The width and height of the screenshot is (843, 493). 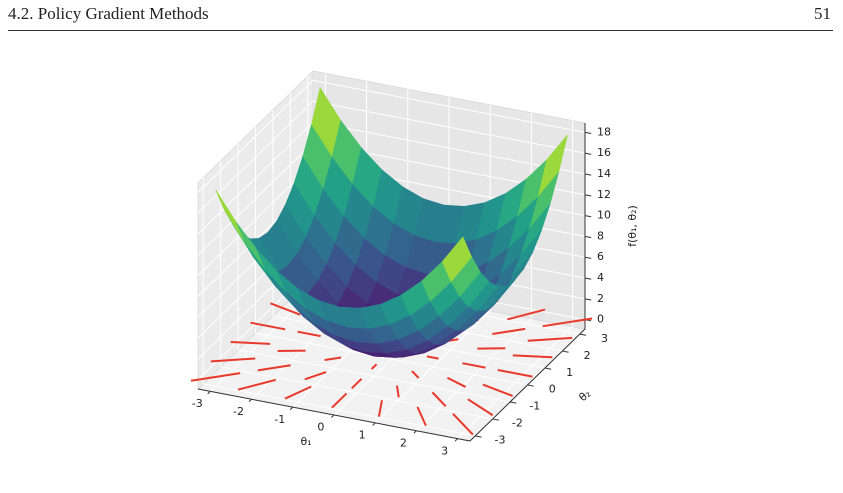 I want to click on z-tick-label: 10, so click(x=604, y=215).